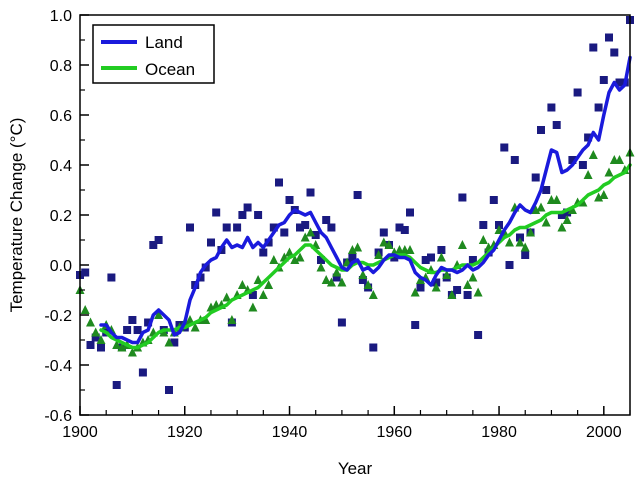 The height and width of the screenshot is (480, 640). What do you see at coordinates (499, 432) in the screenshot?
I see `x-tick-label: 1980` at bounding box center [499, 432].